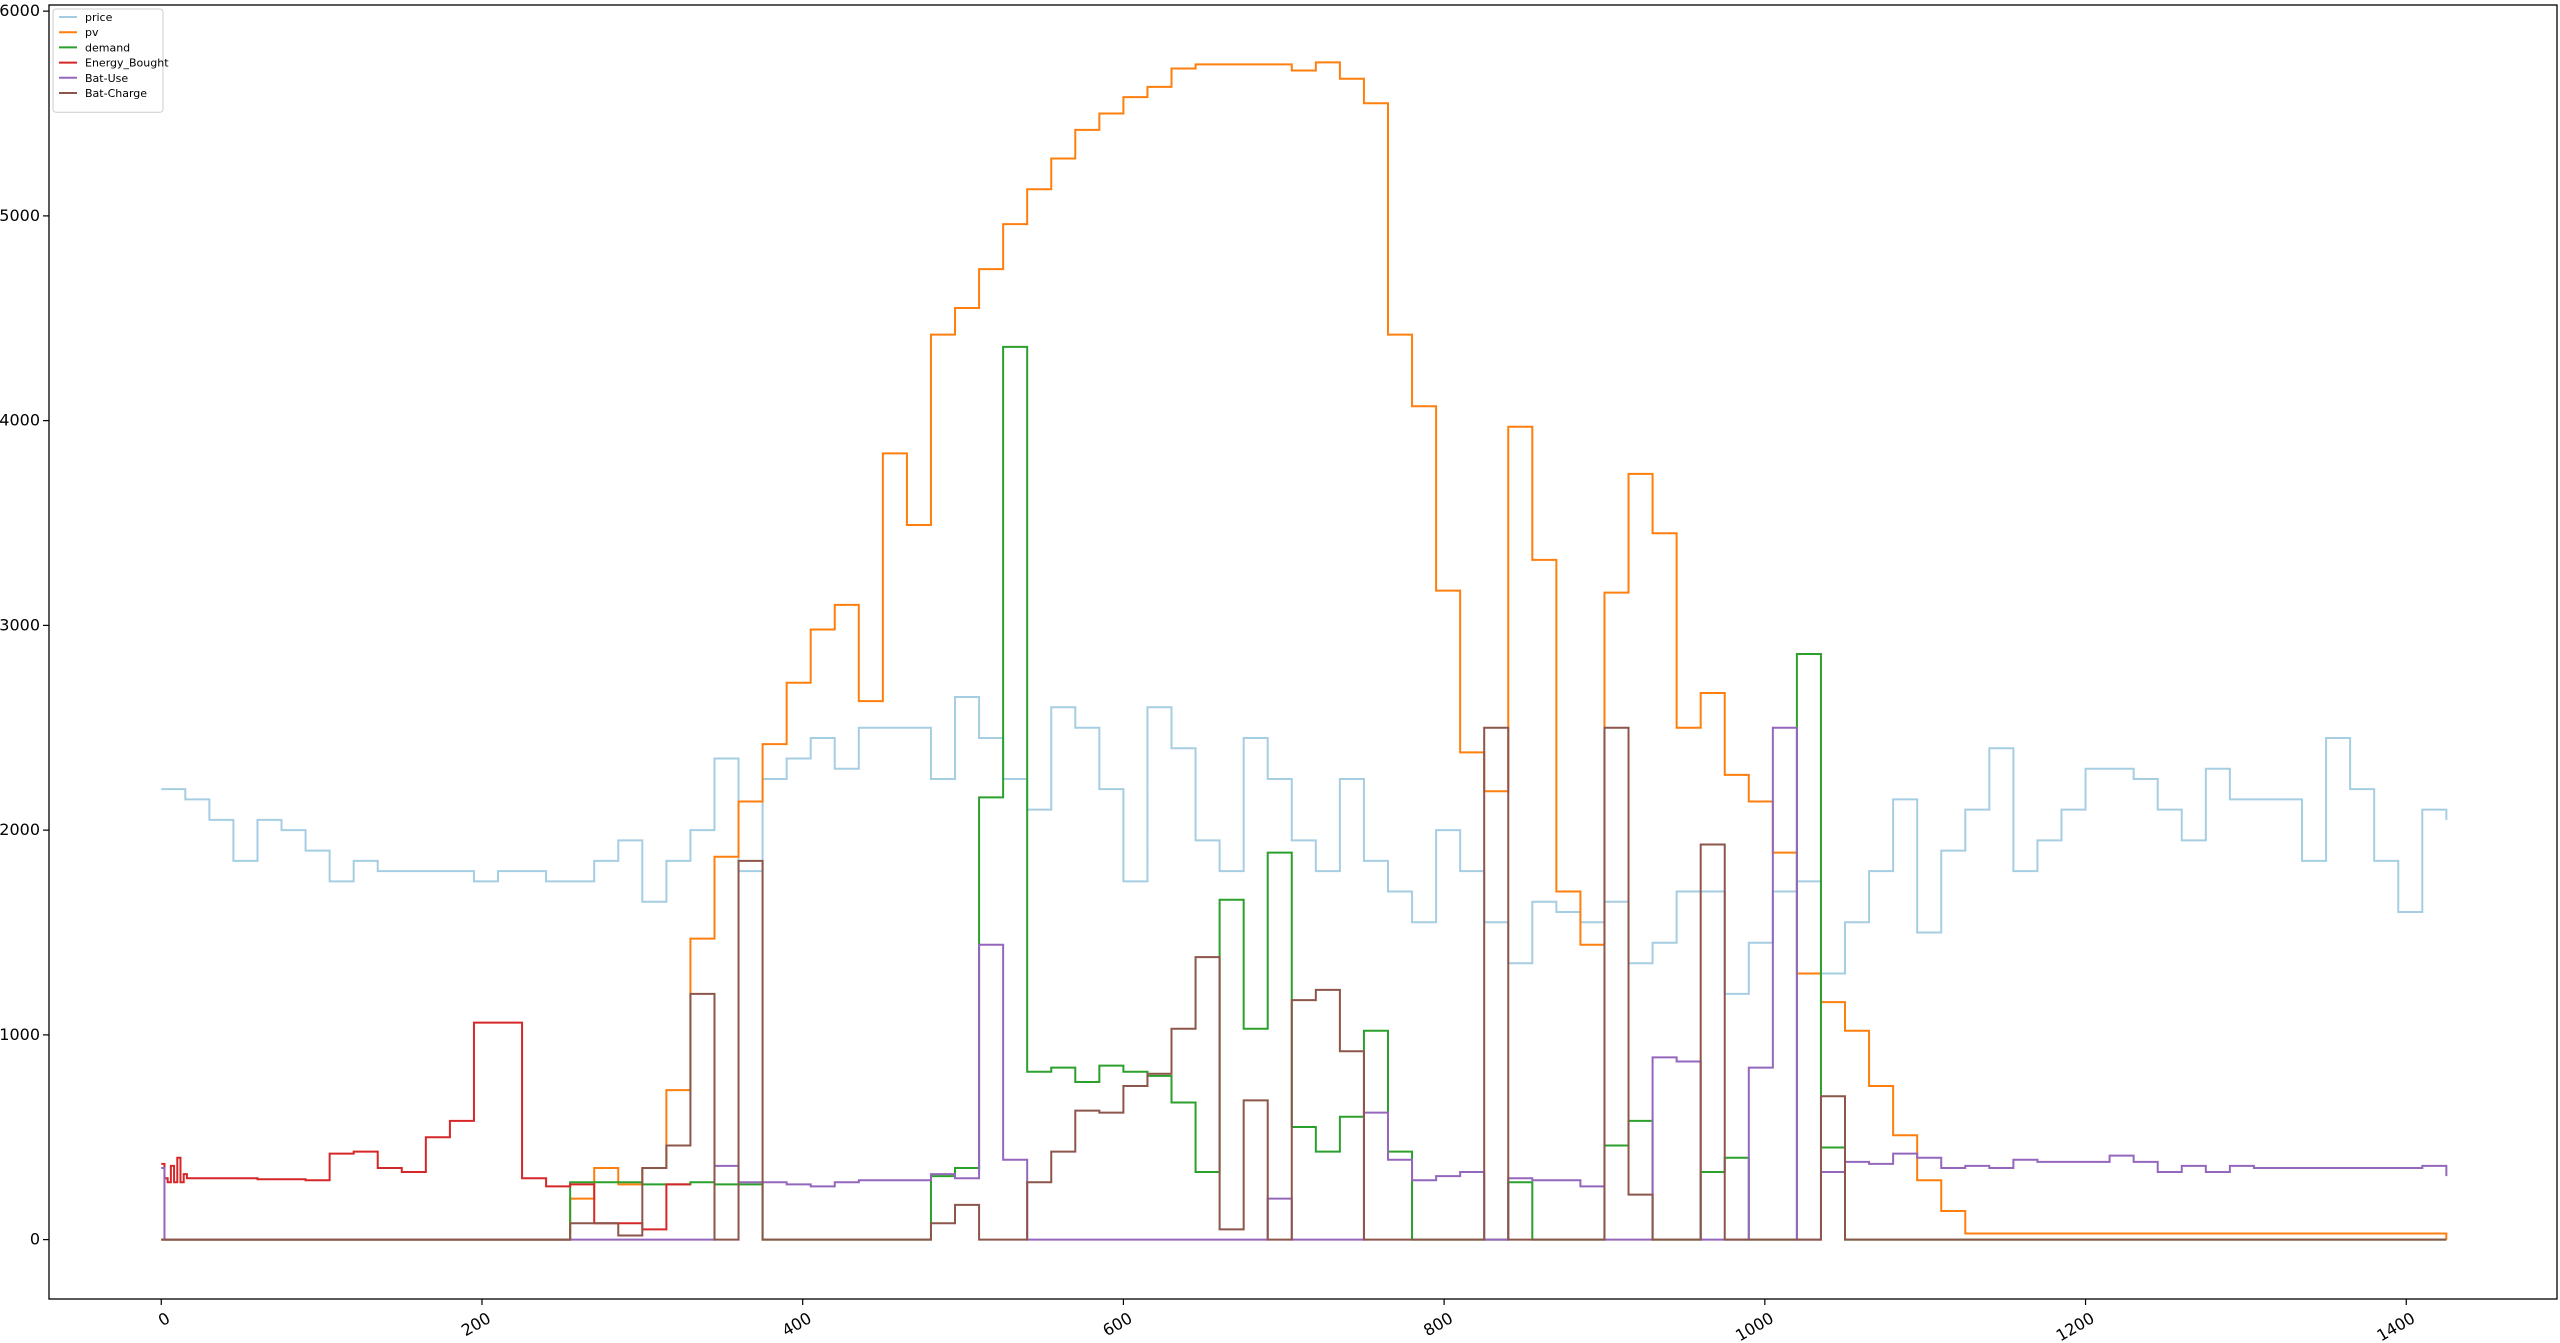 Image resolution: width=2560 pixels, height=1343 pixels. I want to click on series-line-energy-bought, so click(426, 1126).